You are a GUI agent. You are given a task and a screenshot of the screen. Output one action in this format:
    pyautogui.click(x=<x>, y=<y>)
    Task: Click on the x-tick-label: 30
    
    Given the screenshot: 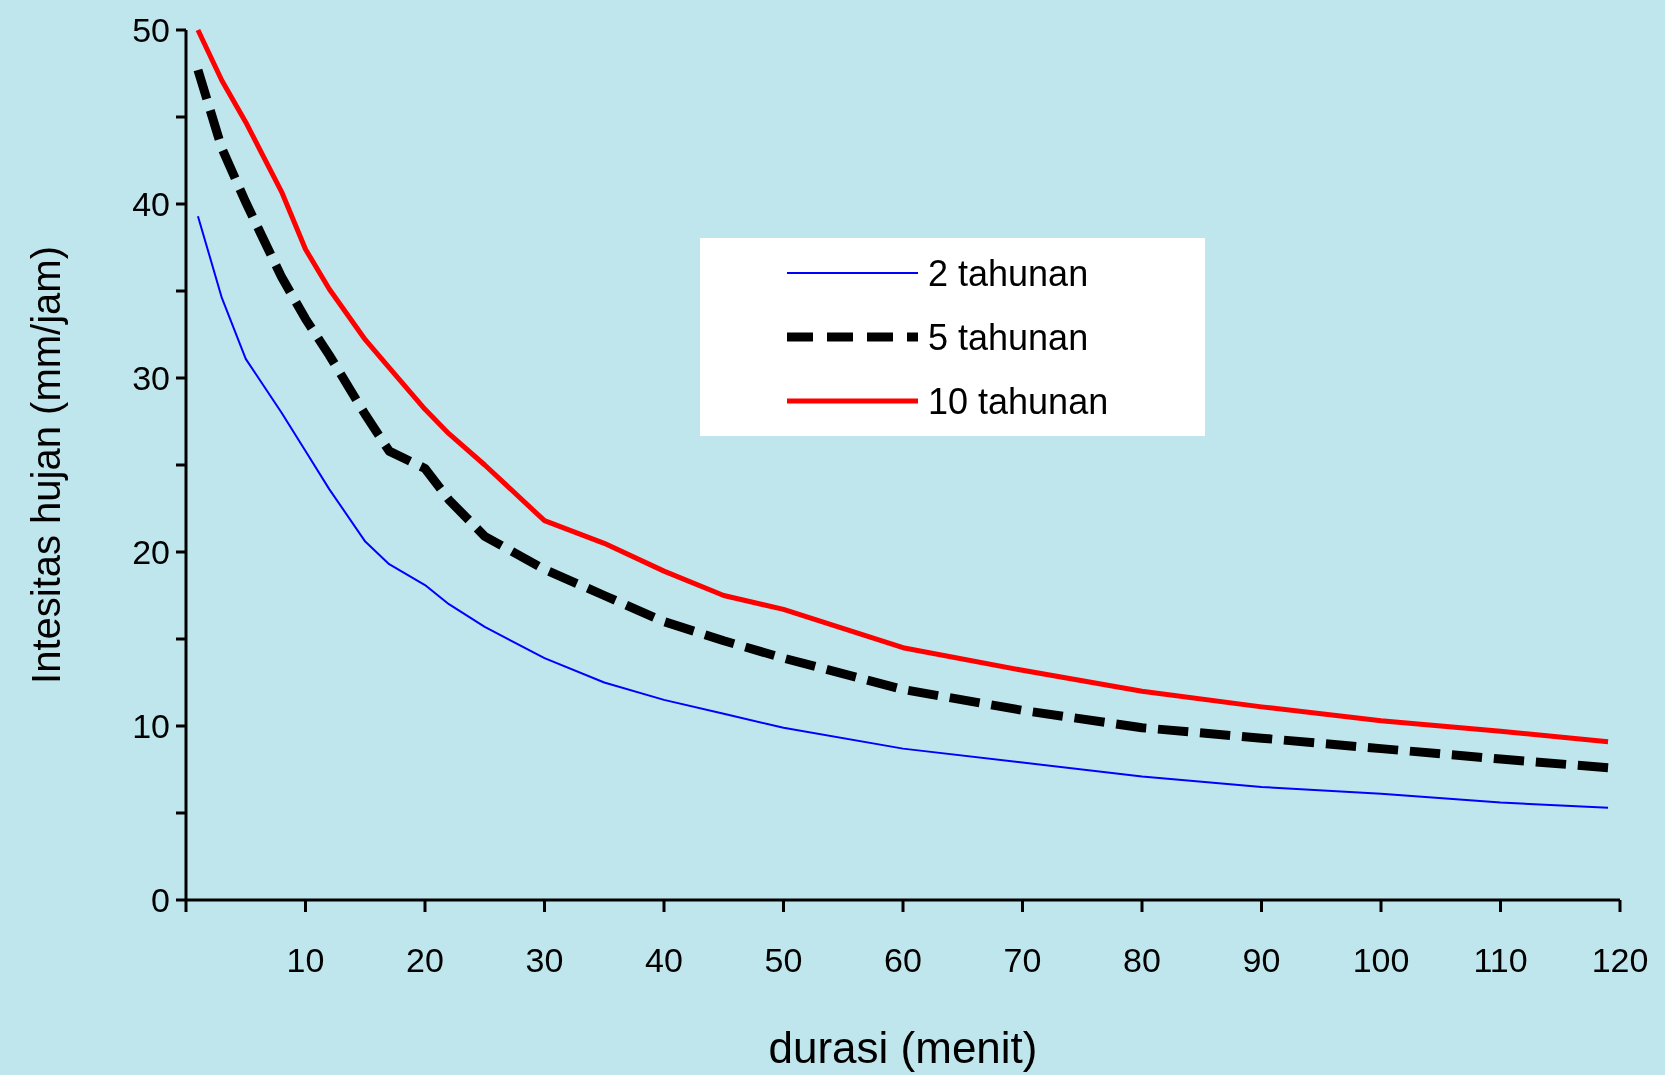 What is the action you would take?
    pyautogui.click(x=544, y=960)
    